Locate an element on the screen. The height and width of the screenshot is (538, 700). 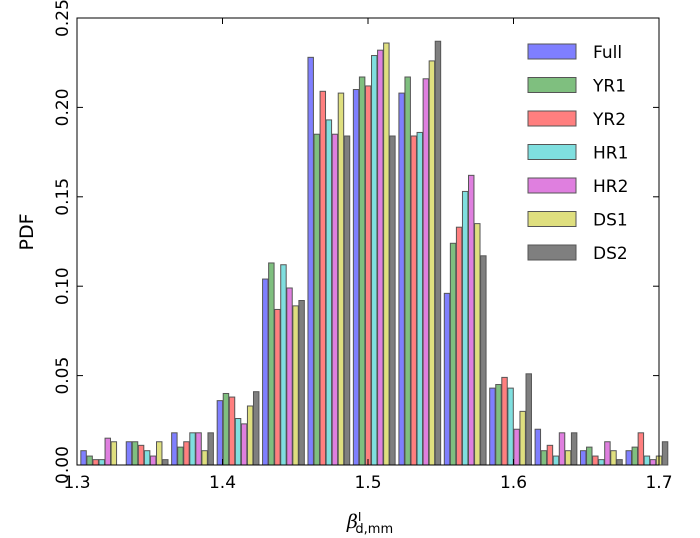
legend-swatch-hr2 is located at coordinates (552, 185).